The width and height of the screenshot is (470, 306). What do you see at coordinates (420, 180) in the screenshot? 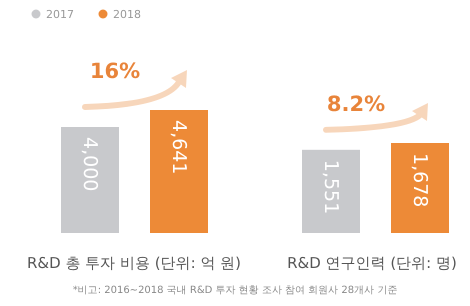
I see `data-label: 1,678` at bounding box center [420, 180].